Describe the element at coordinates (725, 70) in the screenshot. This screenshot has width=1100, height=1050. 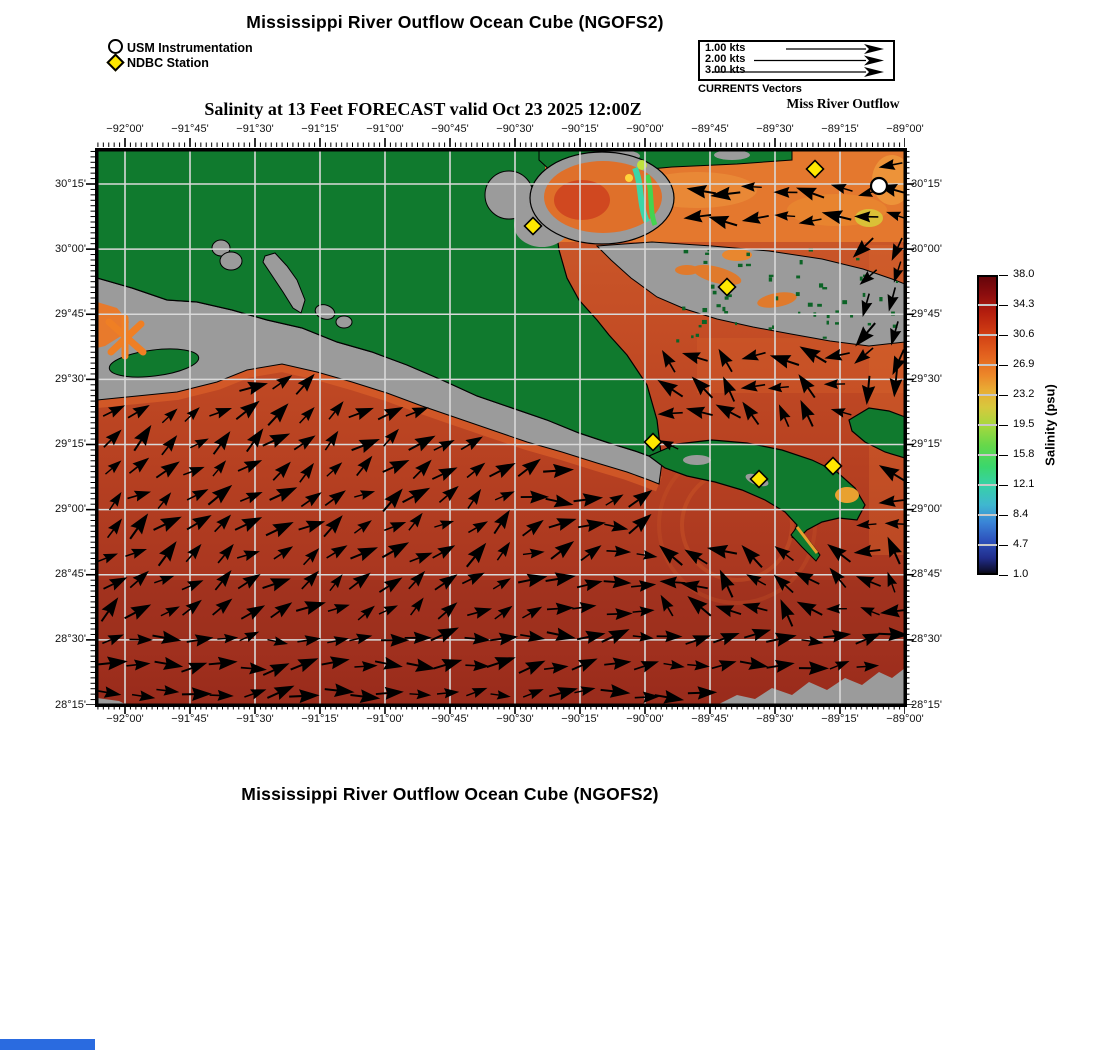
I see `currents-row-3-label: 3.00 kts` at that location.